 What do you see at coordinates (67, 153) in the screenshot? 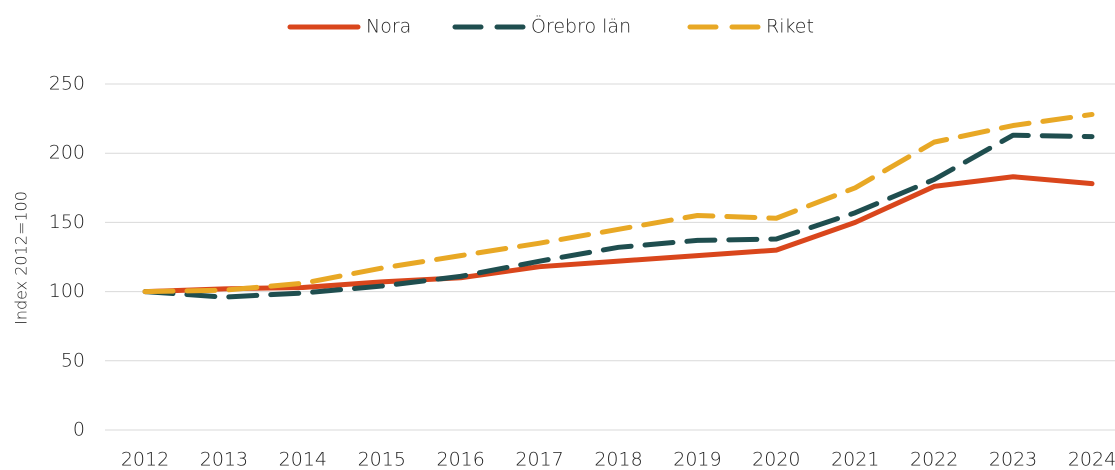
I see `y-tick-label: 200` at bounding box center [67, 153].